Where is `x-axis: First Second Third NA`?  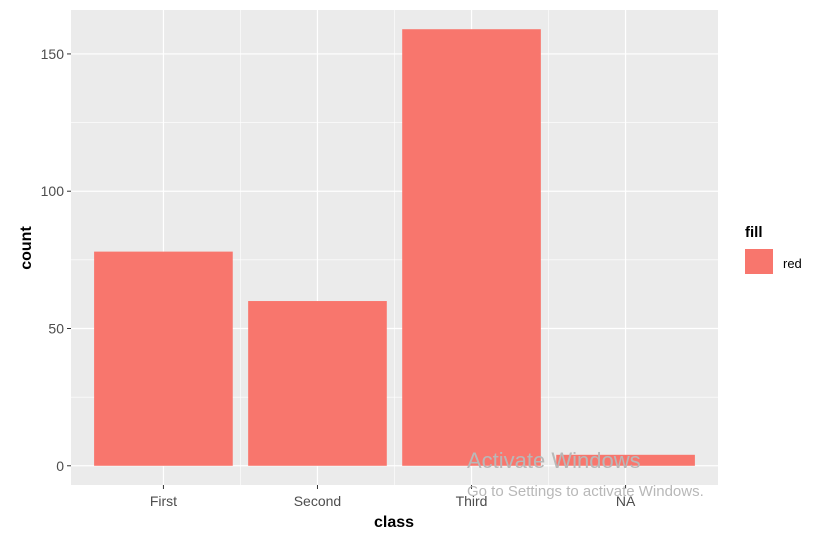
x-axis: First Second Third NA is located at coordinates (393, 497).